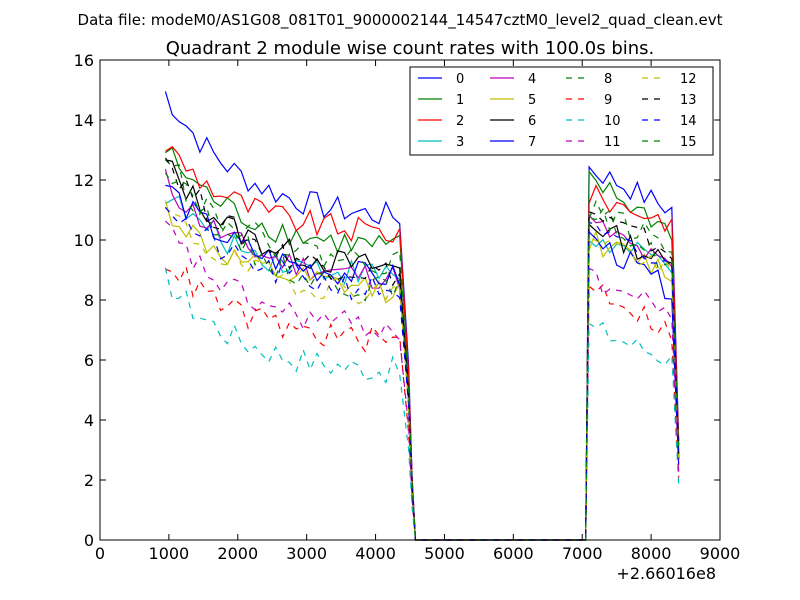 Image resolution: width=800 pixels, height=600 pixels. I want to click on legend-label-9: 9, so click(608, 100).